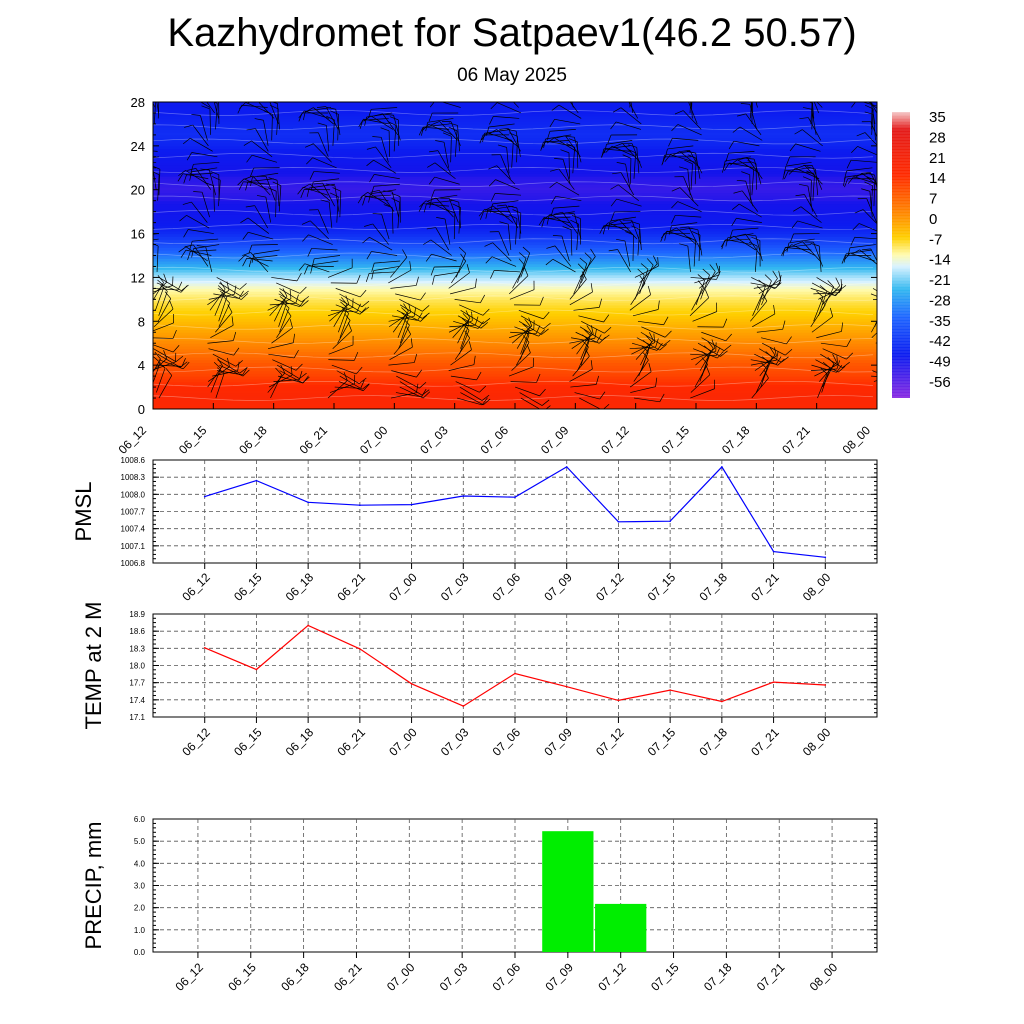  What do you see at coordinates (140, 908) in the screenshot?
I see `precip-ytick-2.0: 2.0` at bounding box center [140, 908].